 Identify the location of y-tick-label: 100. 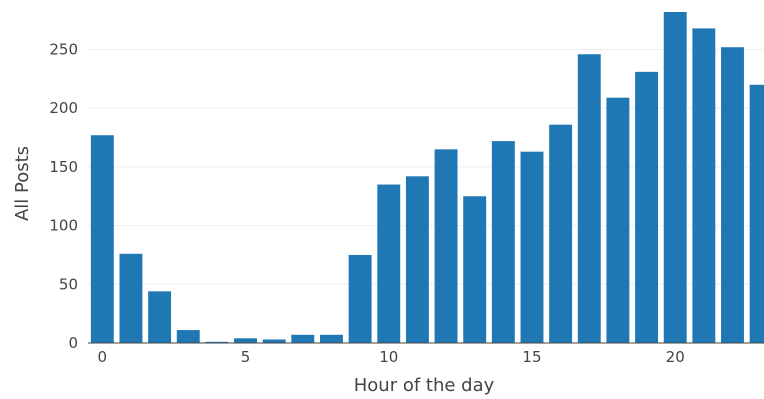
(63, 226).